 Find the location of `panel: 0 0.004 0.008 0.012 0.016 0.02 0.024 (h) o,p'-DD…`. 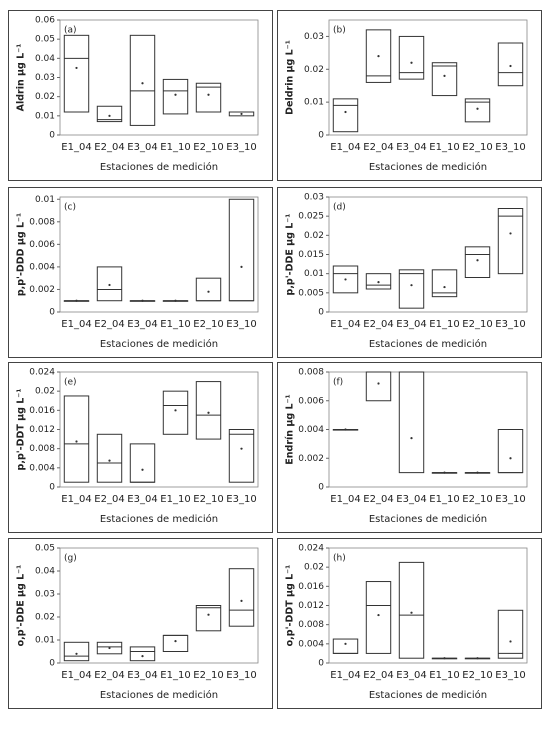

panel: 0 0.004 0.008 0.012 0.016 0.02 0.024 (h) o,p'-DD… is located at coordinates (409, 623).